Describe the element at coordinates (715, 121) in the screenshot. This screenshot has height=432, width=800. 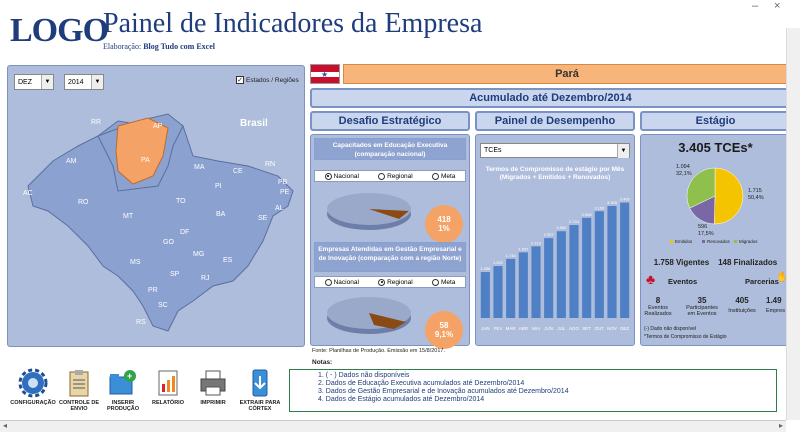
I see `section-estagio: Estágio` at that location.